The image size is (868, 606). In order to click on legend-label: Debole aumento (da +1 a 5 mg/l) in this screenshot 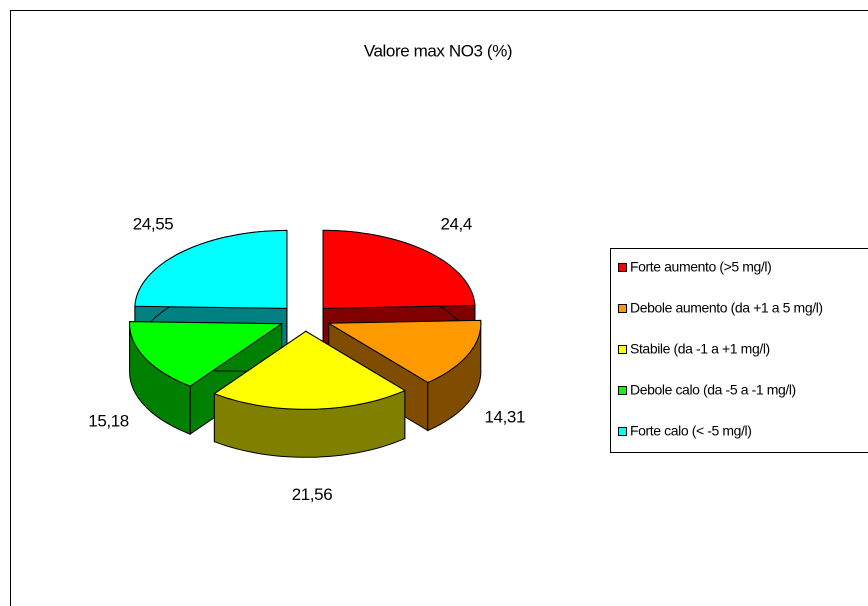, I will do `click(726, 308)`.